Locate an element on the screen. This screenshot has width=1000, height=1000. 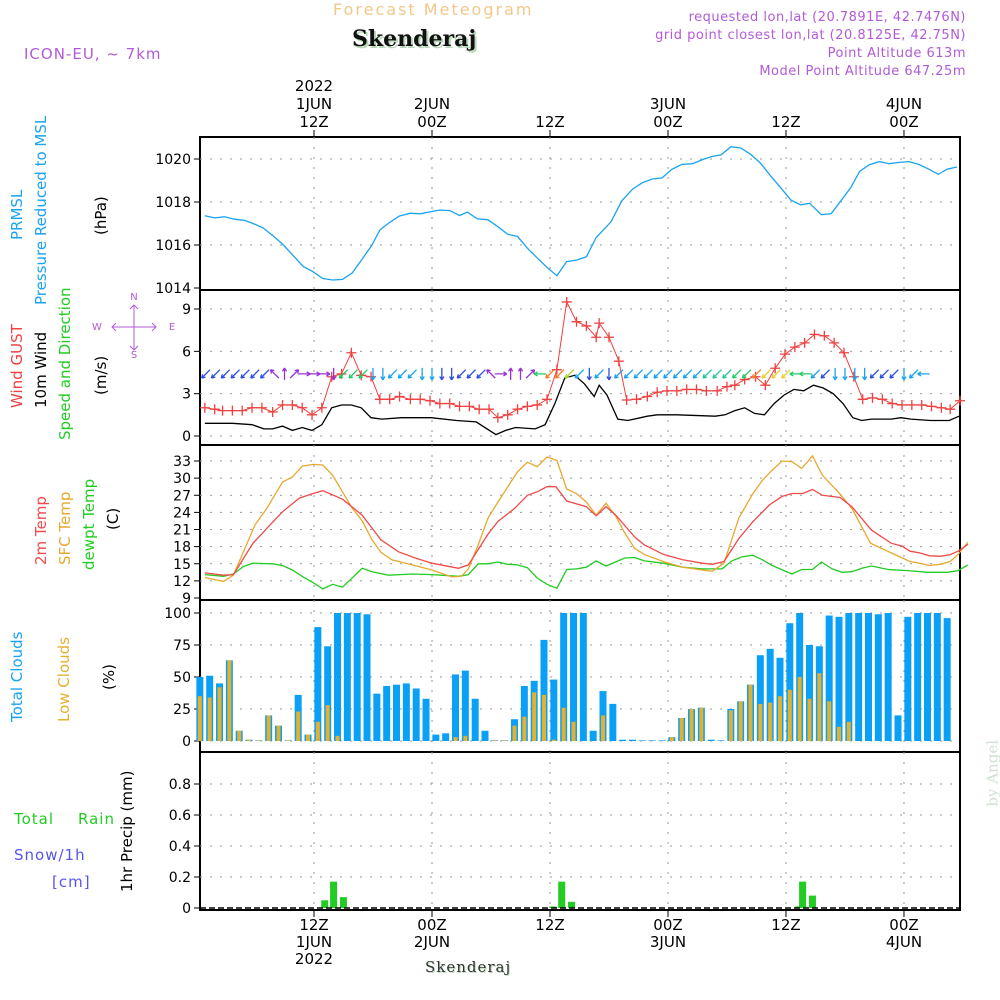
y-tick-label: 75 is located at coordinates (182, 646).